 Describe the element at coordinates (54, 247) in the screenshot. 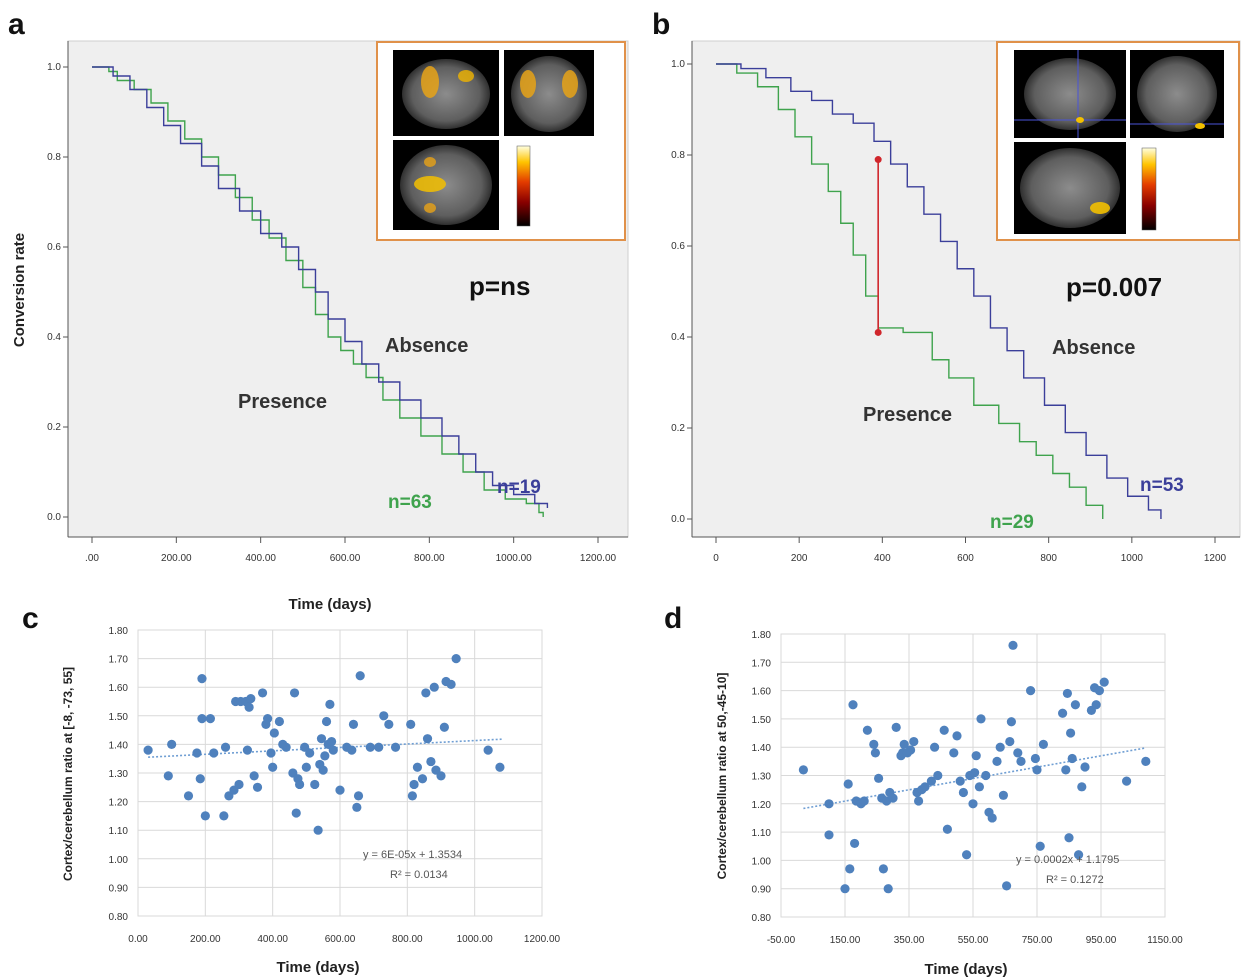

I see `y-tick-label-a: 0.6` at that location.